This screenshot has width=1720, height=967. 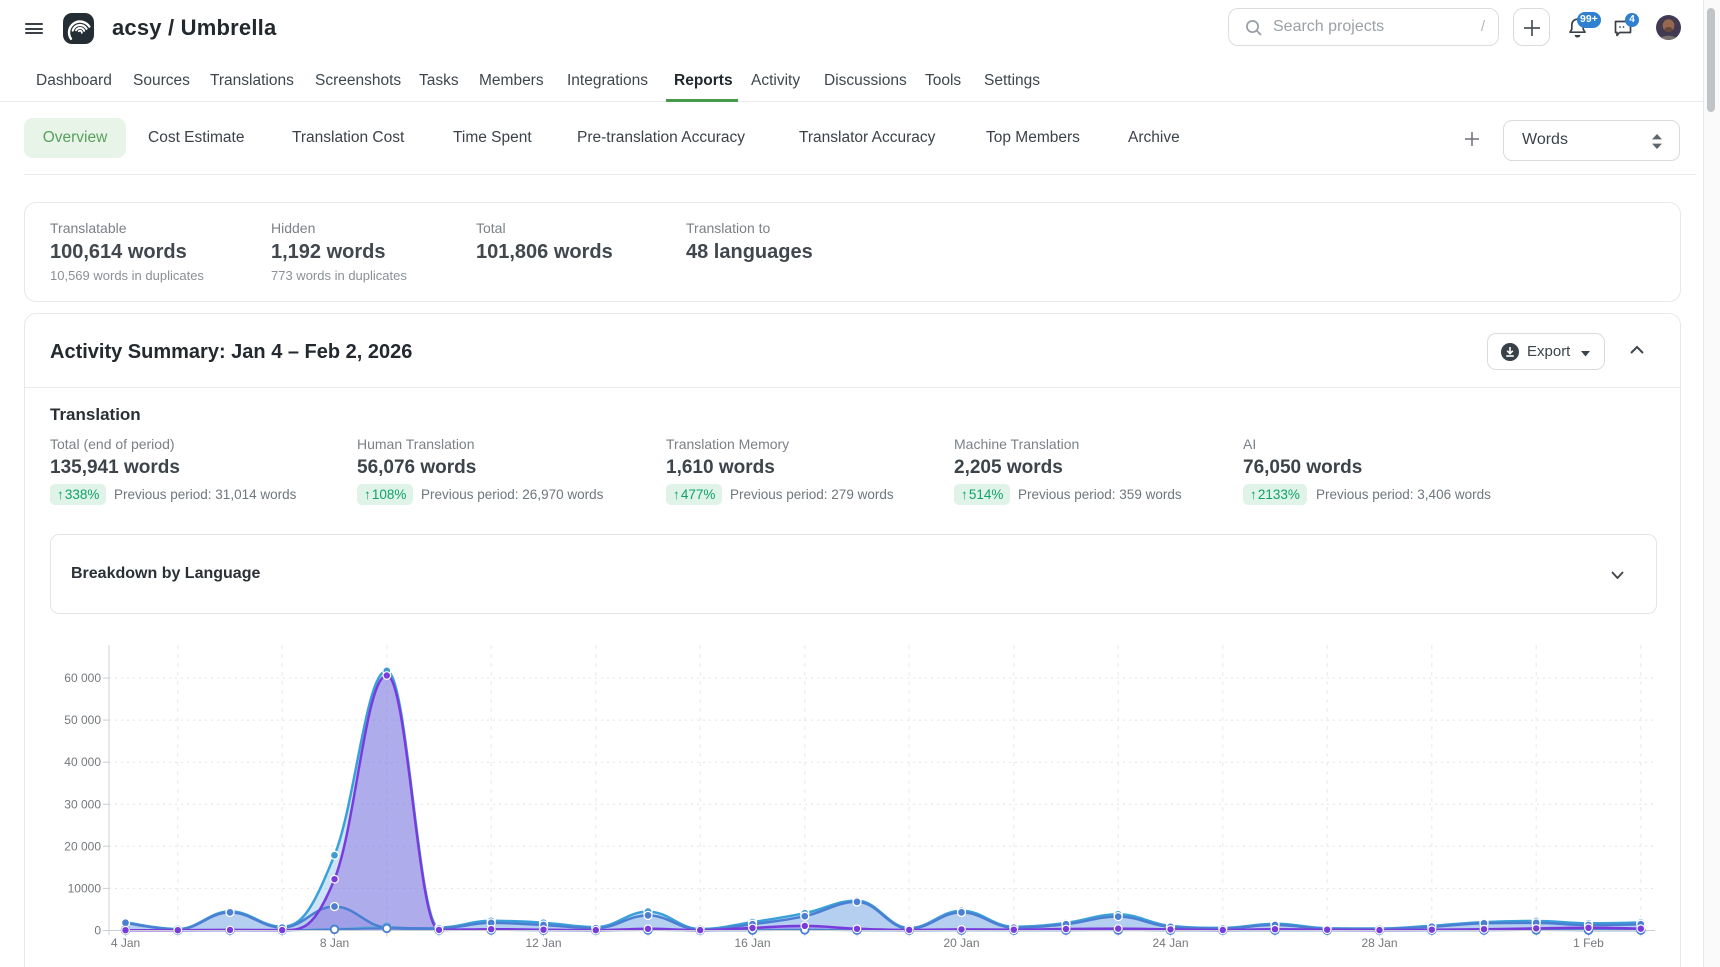 I want to click on svg-text: 12 Jan, so click(x=543, y=943).